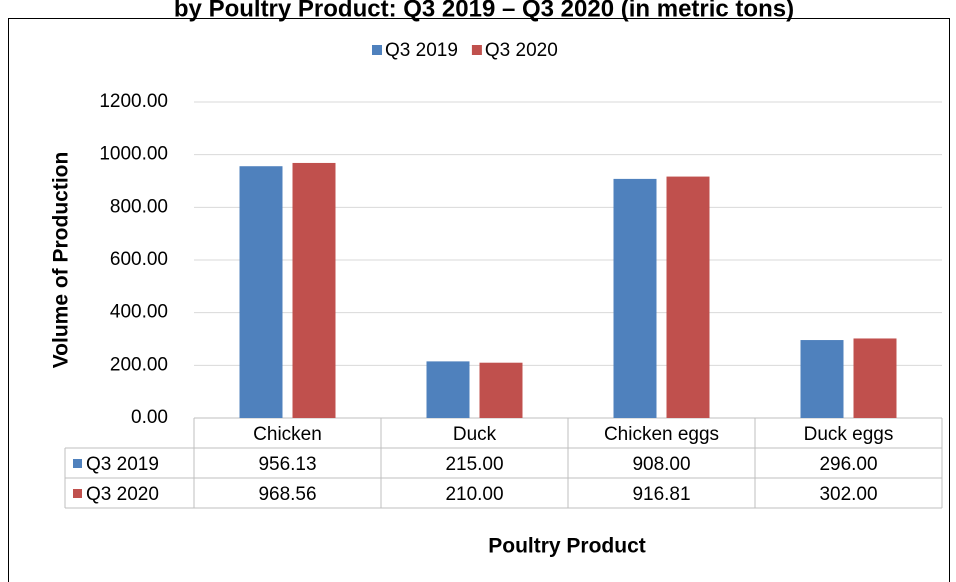  What do you see at coordinates (139, 364) in the screenshot?
I see `y-tick-label: 200.00` at bounding box center [139, 364].